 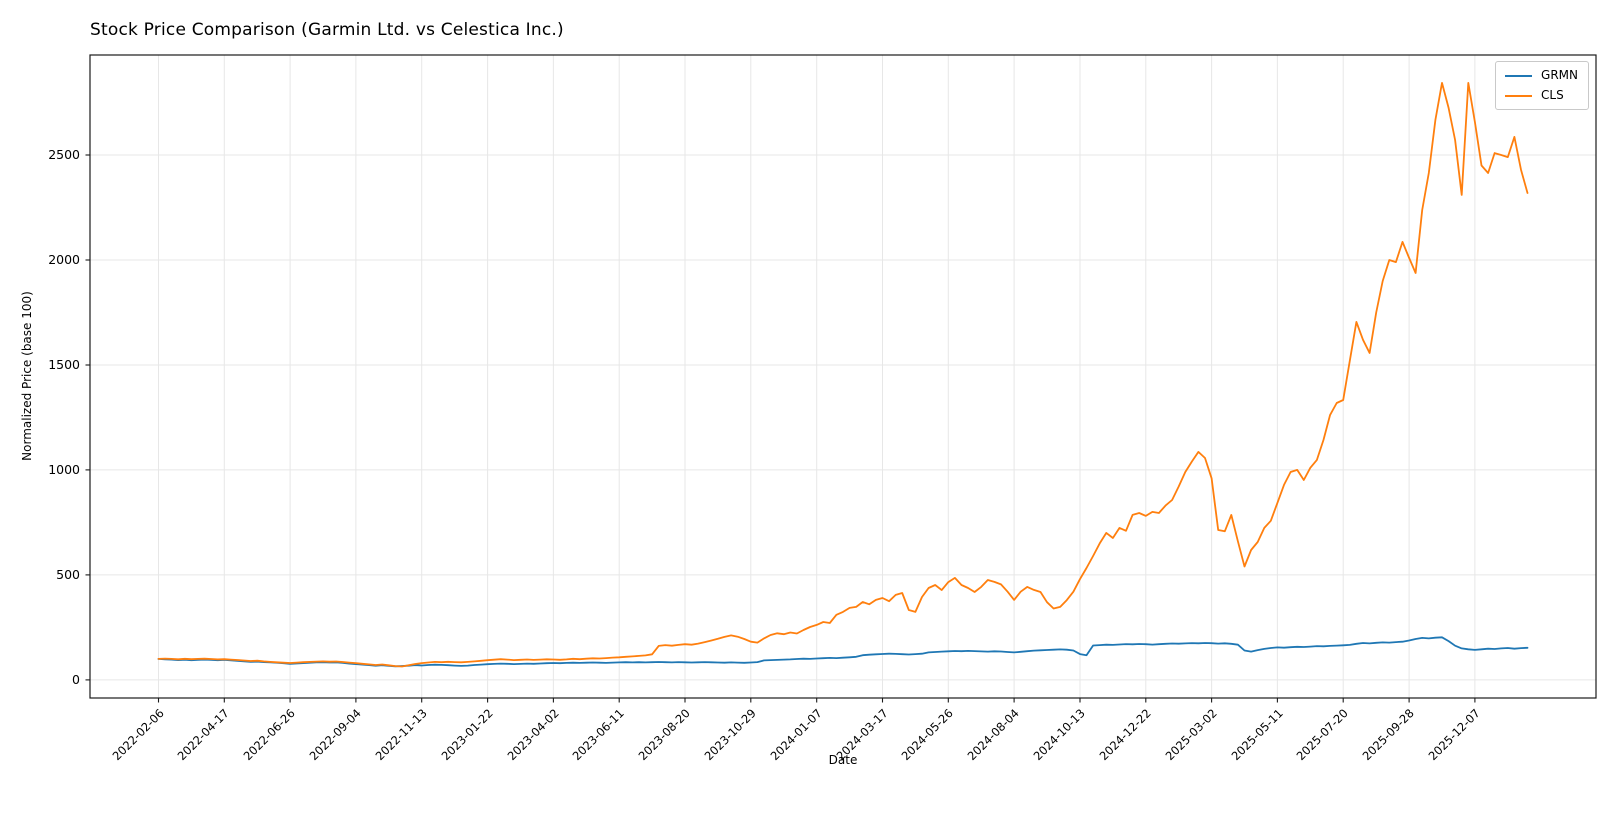 I want to click on legend-line-swatch-cls-icon, so click(x=1519, y=95).